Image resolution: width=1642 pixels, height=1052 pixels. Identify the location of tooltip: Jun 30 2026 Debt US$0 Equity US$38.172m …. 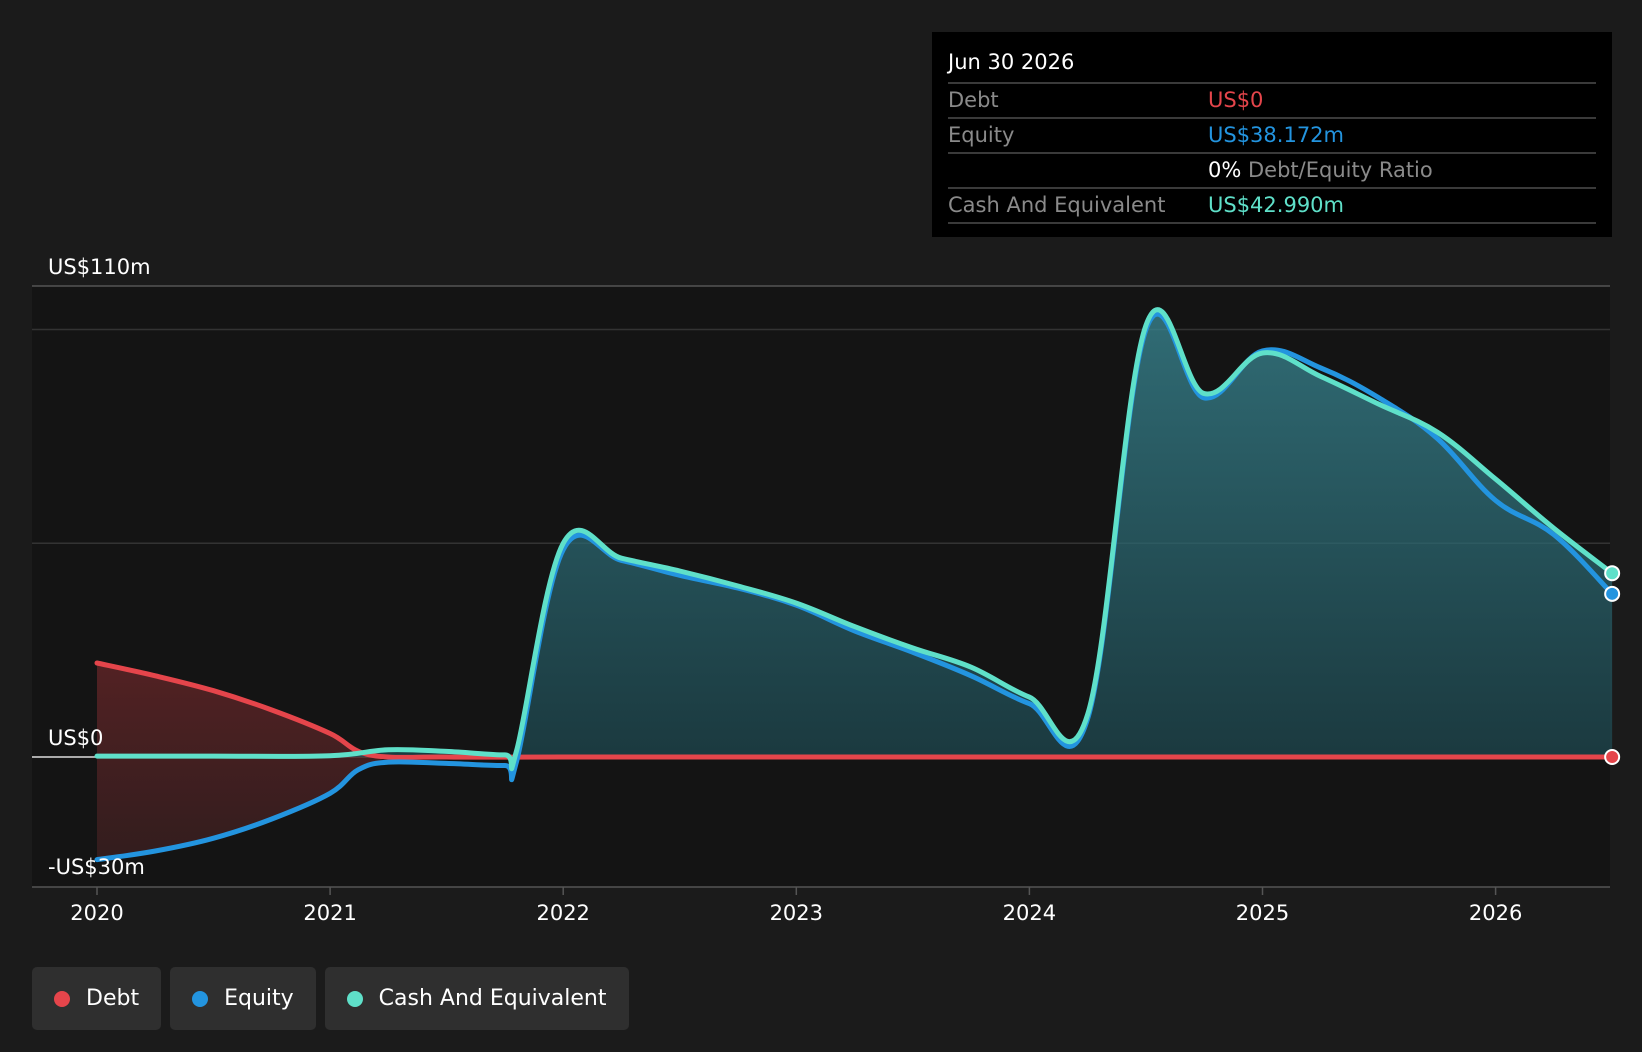
(1272, 134).